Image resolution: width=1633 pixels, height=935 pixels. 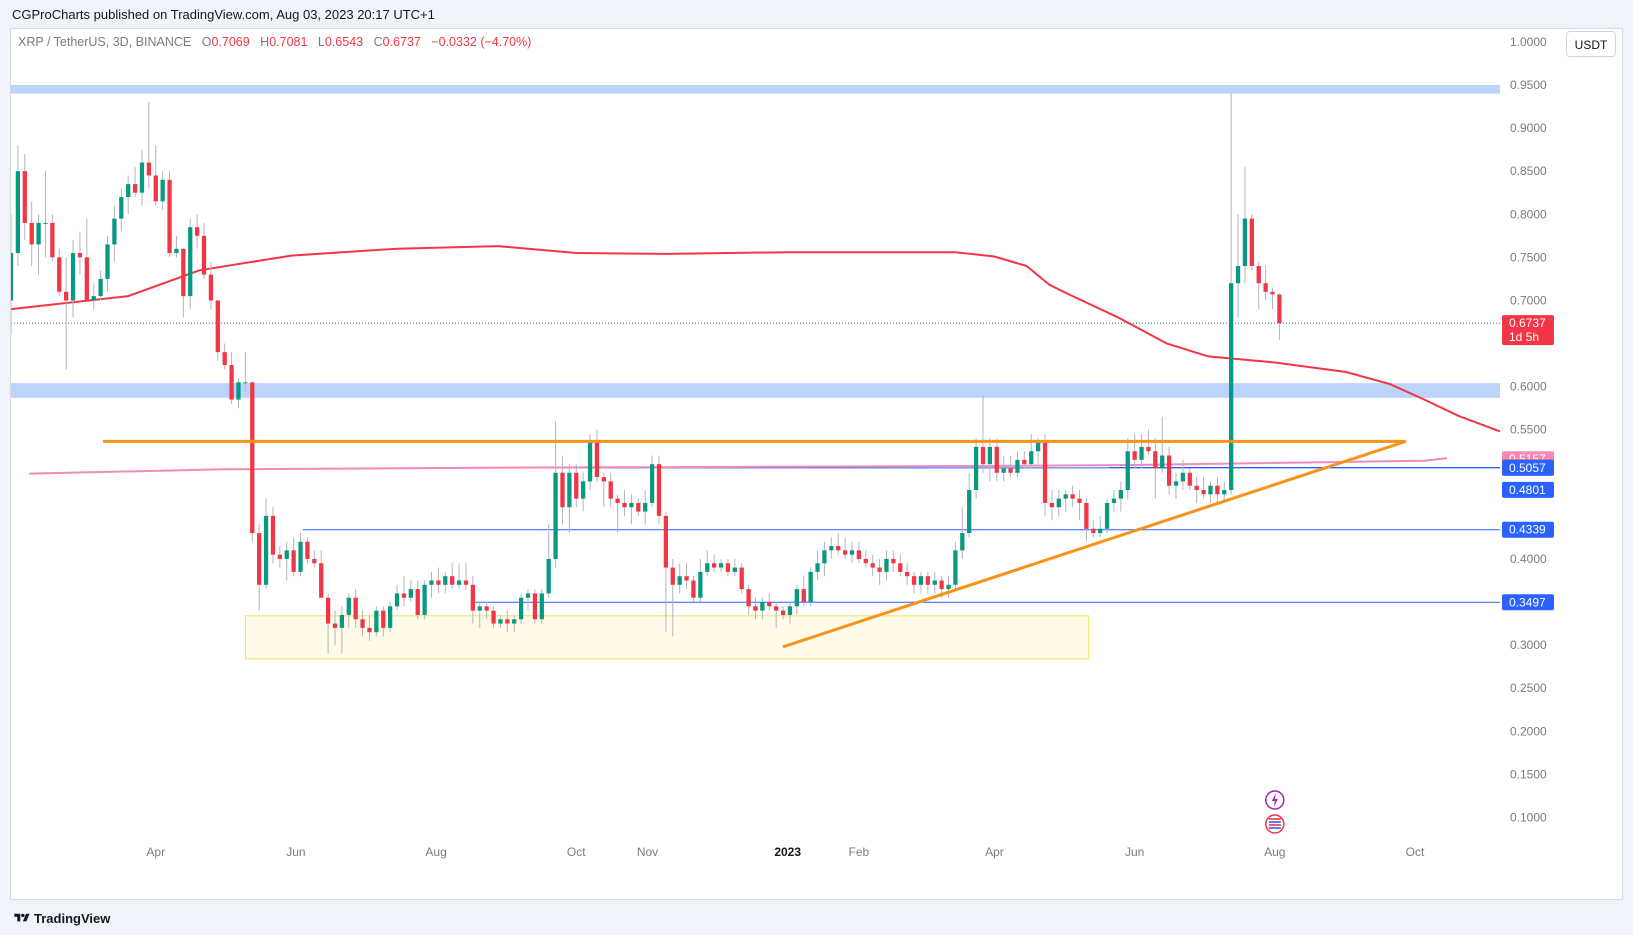 What do you see at coordinates (1528, 430) in the screenshot?
I see `y-tick-label: 0.5500` at bounding box center [1528, 430].